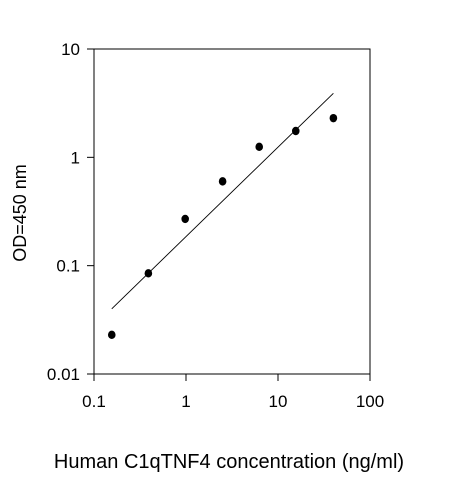 The height and width of the screenshot is (480, 463). Describe the element at coordinates (75, 157) in the screenshot. I see `y-tick-label: 1` at that location.